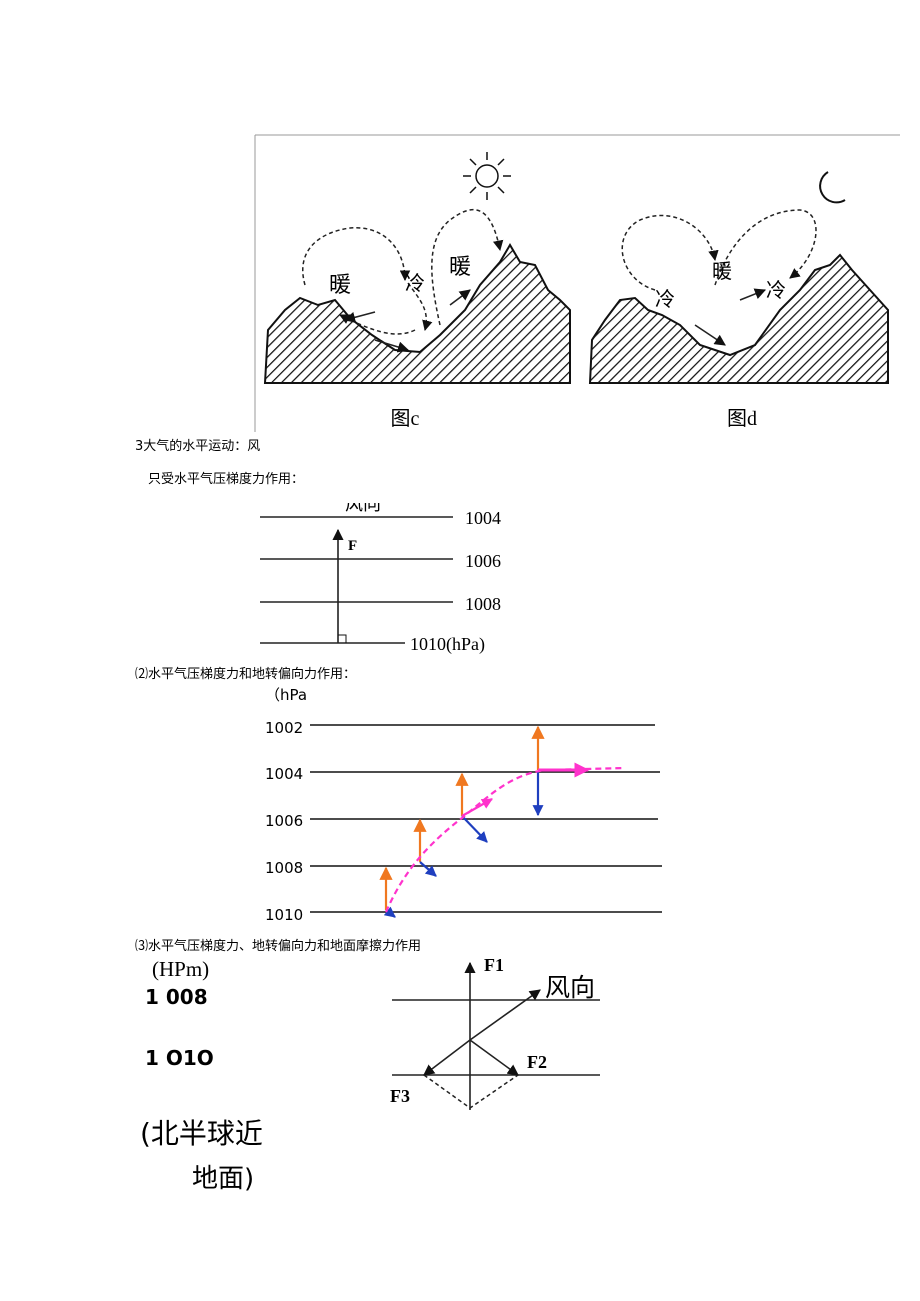  Describe the element at coordinates (179, 1058) in the screenshot. I see `isobar-label: 1 O1O` at that location.